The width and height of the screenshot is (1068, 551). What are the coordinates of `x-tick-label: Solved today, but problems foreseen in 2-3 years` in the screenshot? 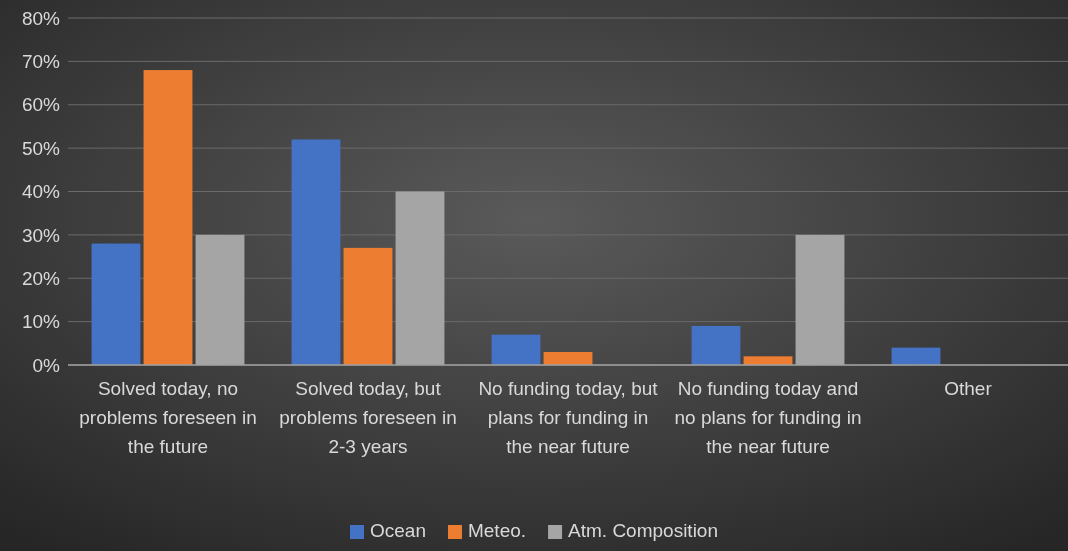 It's located at (368, 417).